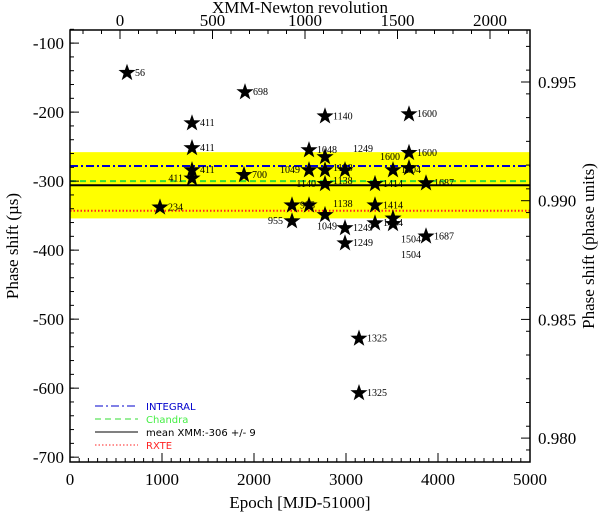  I want to click on y-tick-label: -500, so click(48, 319).